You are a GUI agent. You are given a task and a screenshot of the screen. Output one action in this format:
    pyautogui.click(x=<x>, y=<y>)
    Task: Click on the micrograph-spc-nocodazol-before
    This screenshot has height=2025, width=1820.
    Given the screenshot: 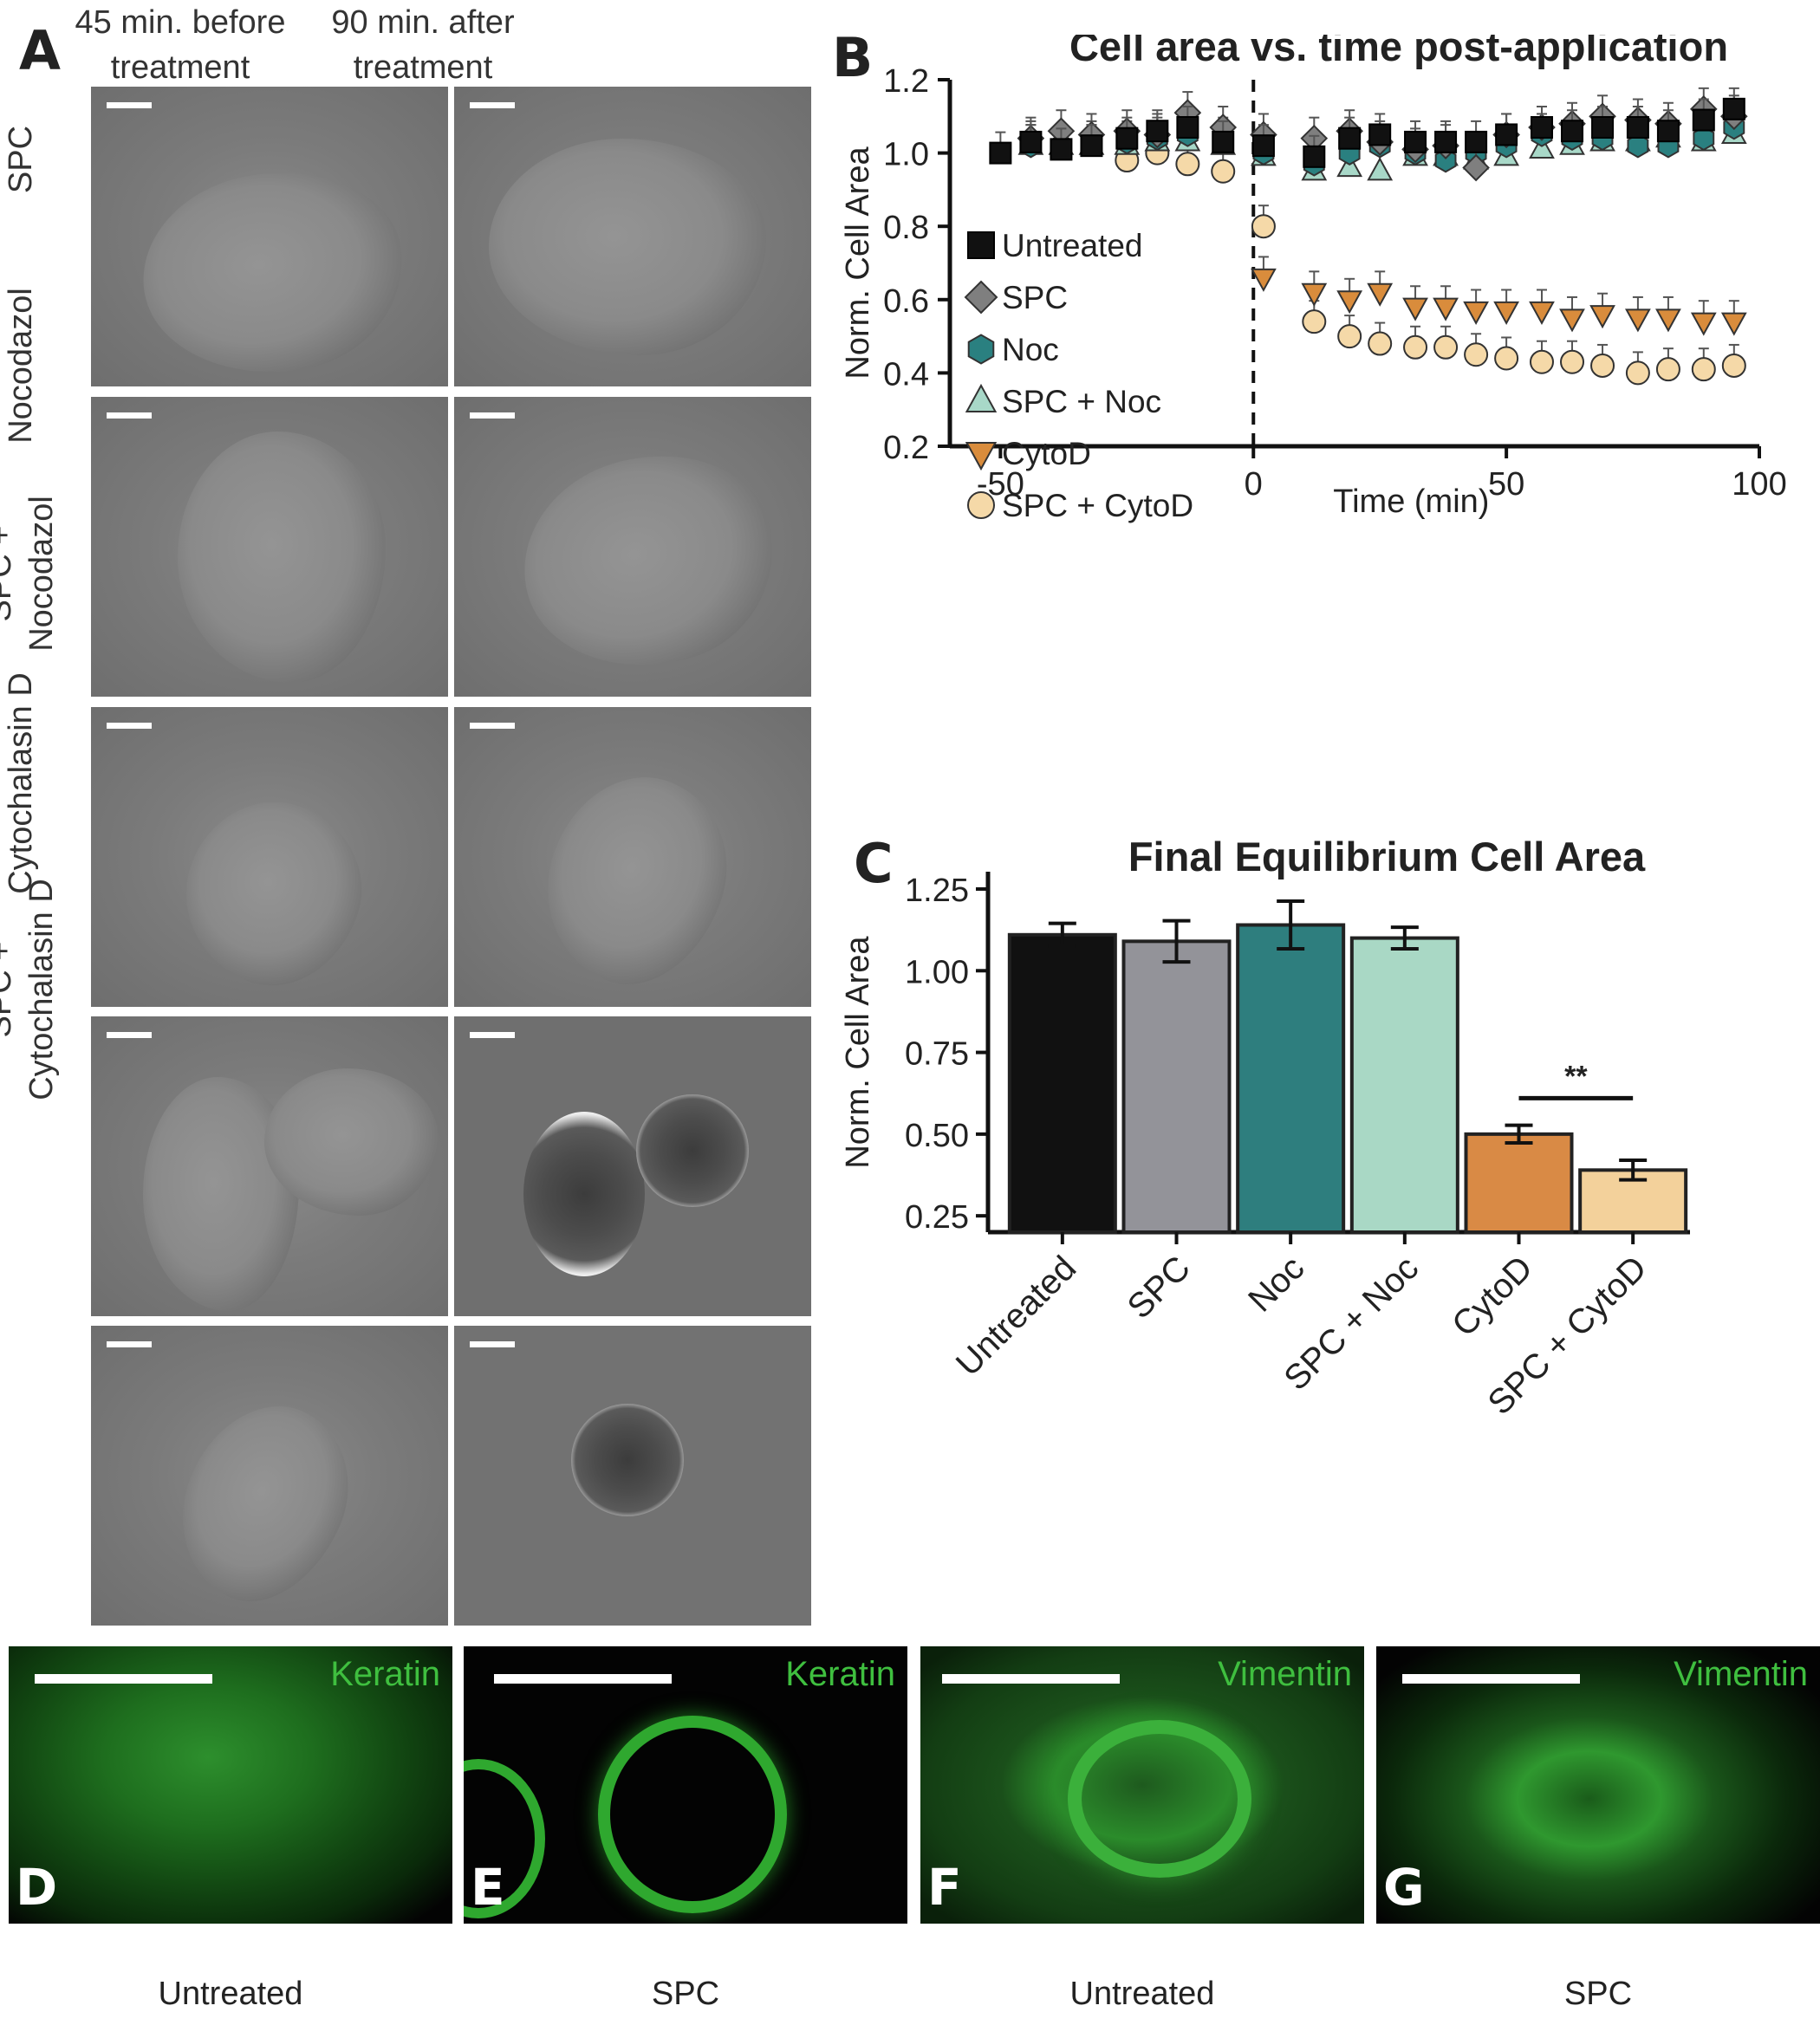 What is the action you would take?
    pyautogui.click(x=269, y=857)
    